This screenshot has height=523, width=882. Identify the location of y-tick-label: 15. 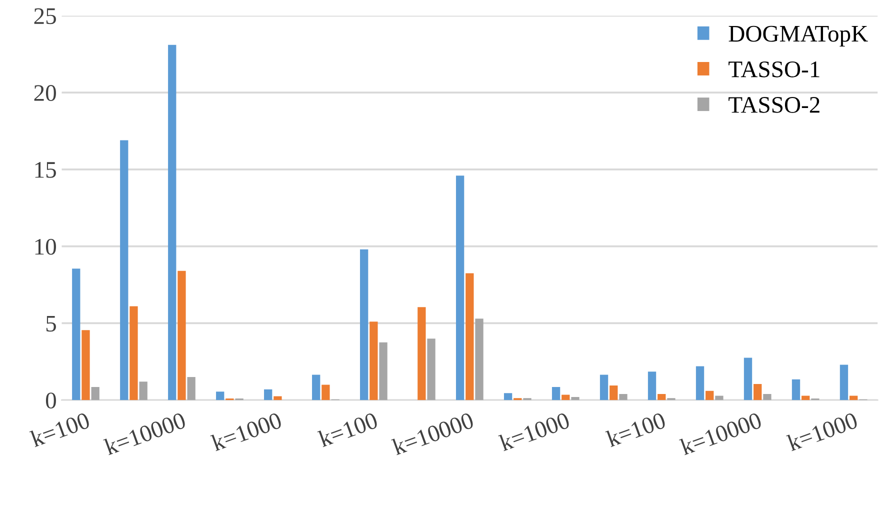
(45, 170).